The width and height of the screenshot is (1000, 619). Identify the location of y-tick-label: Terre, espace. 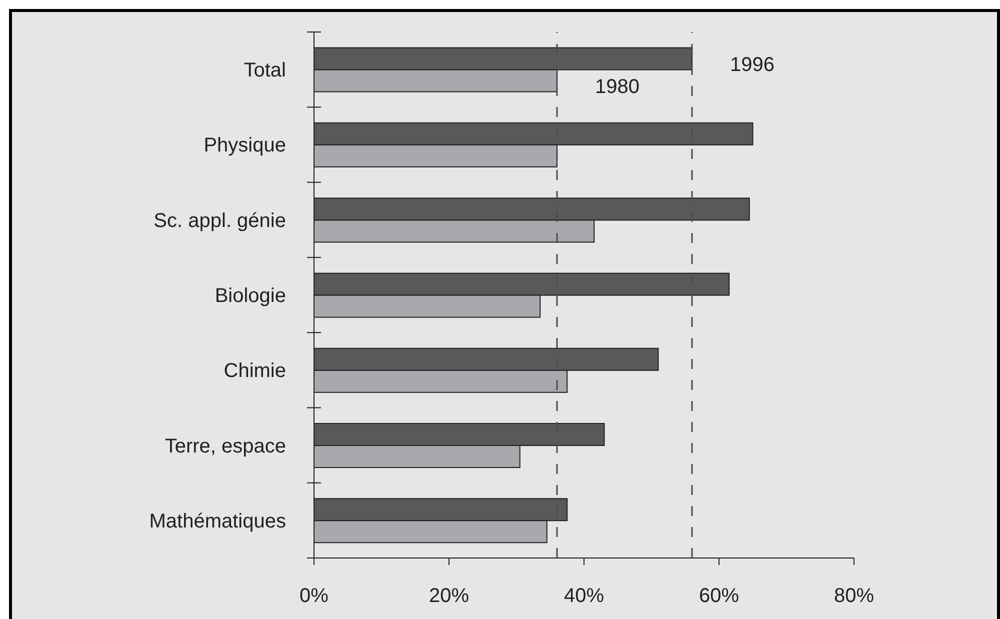
(225, 446).